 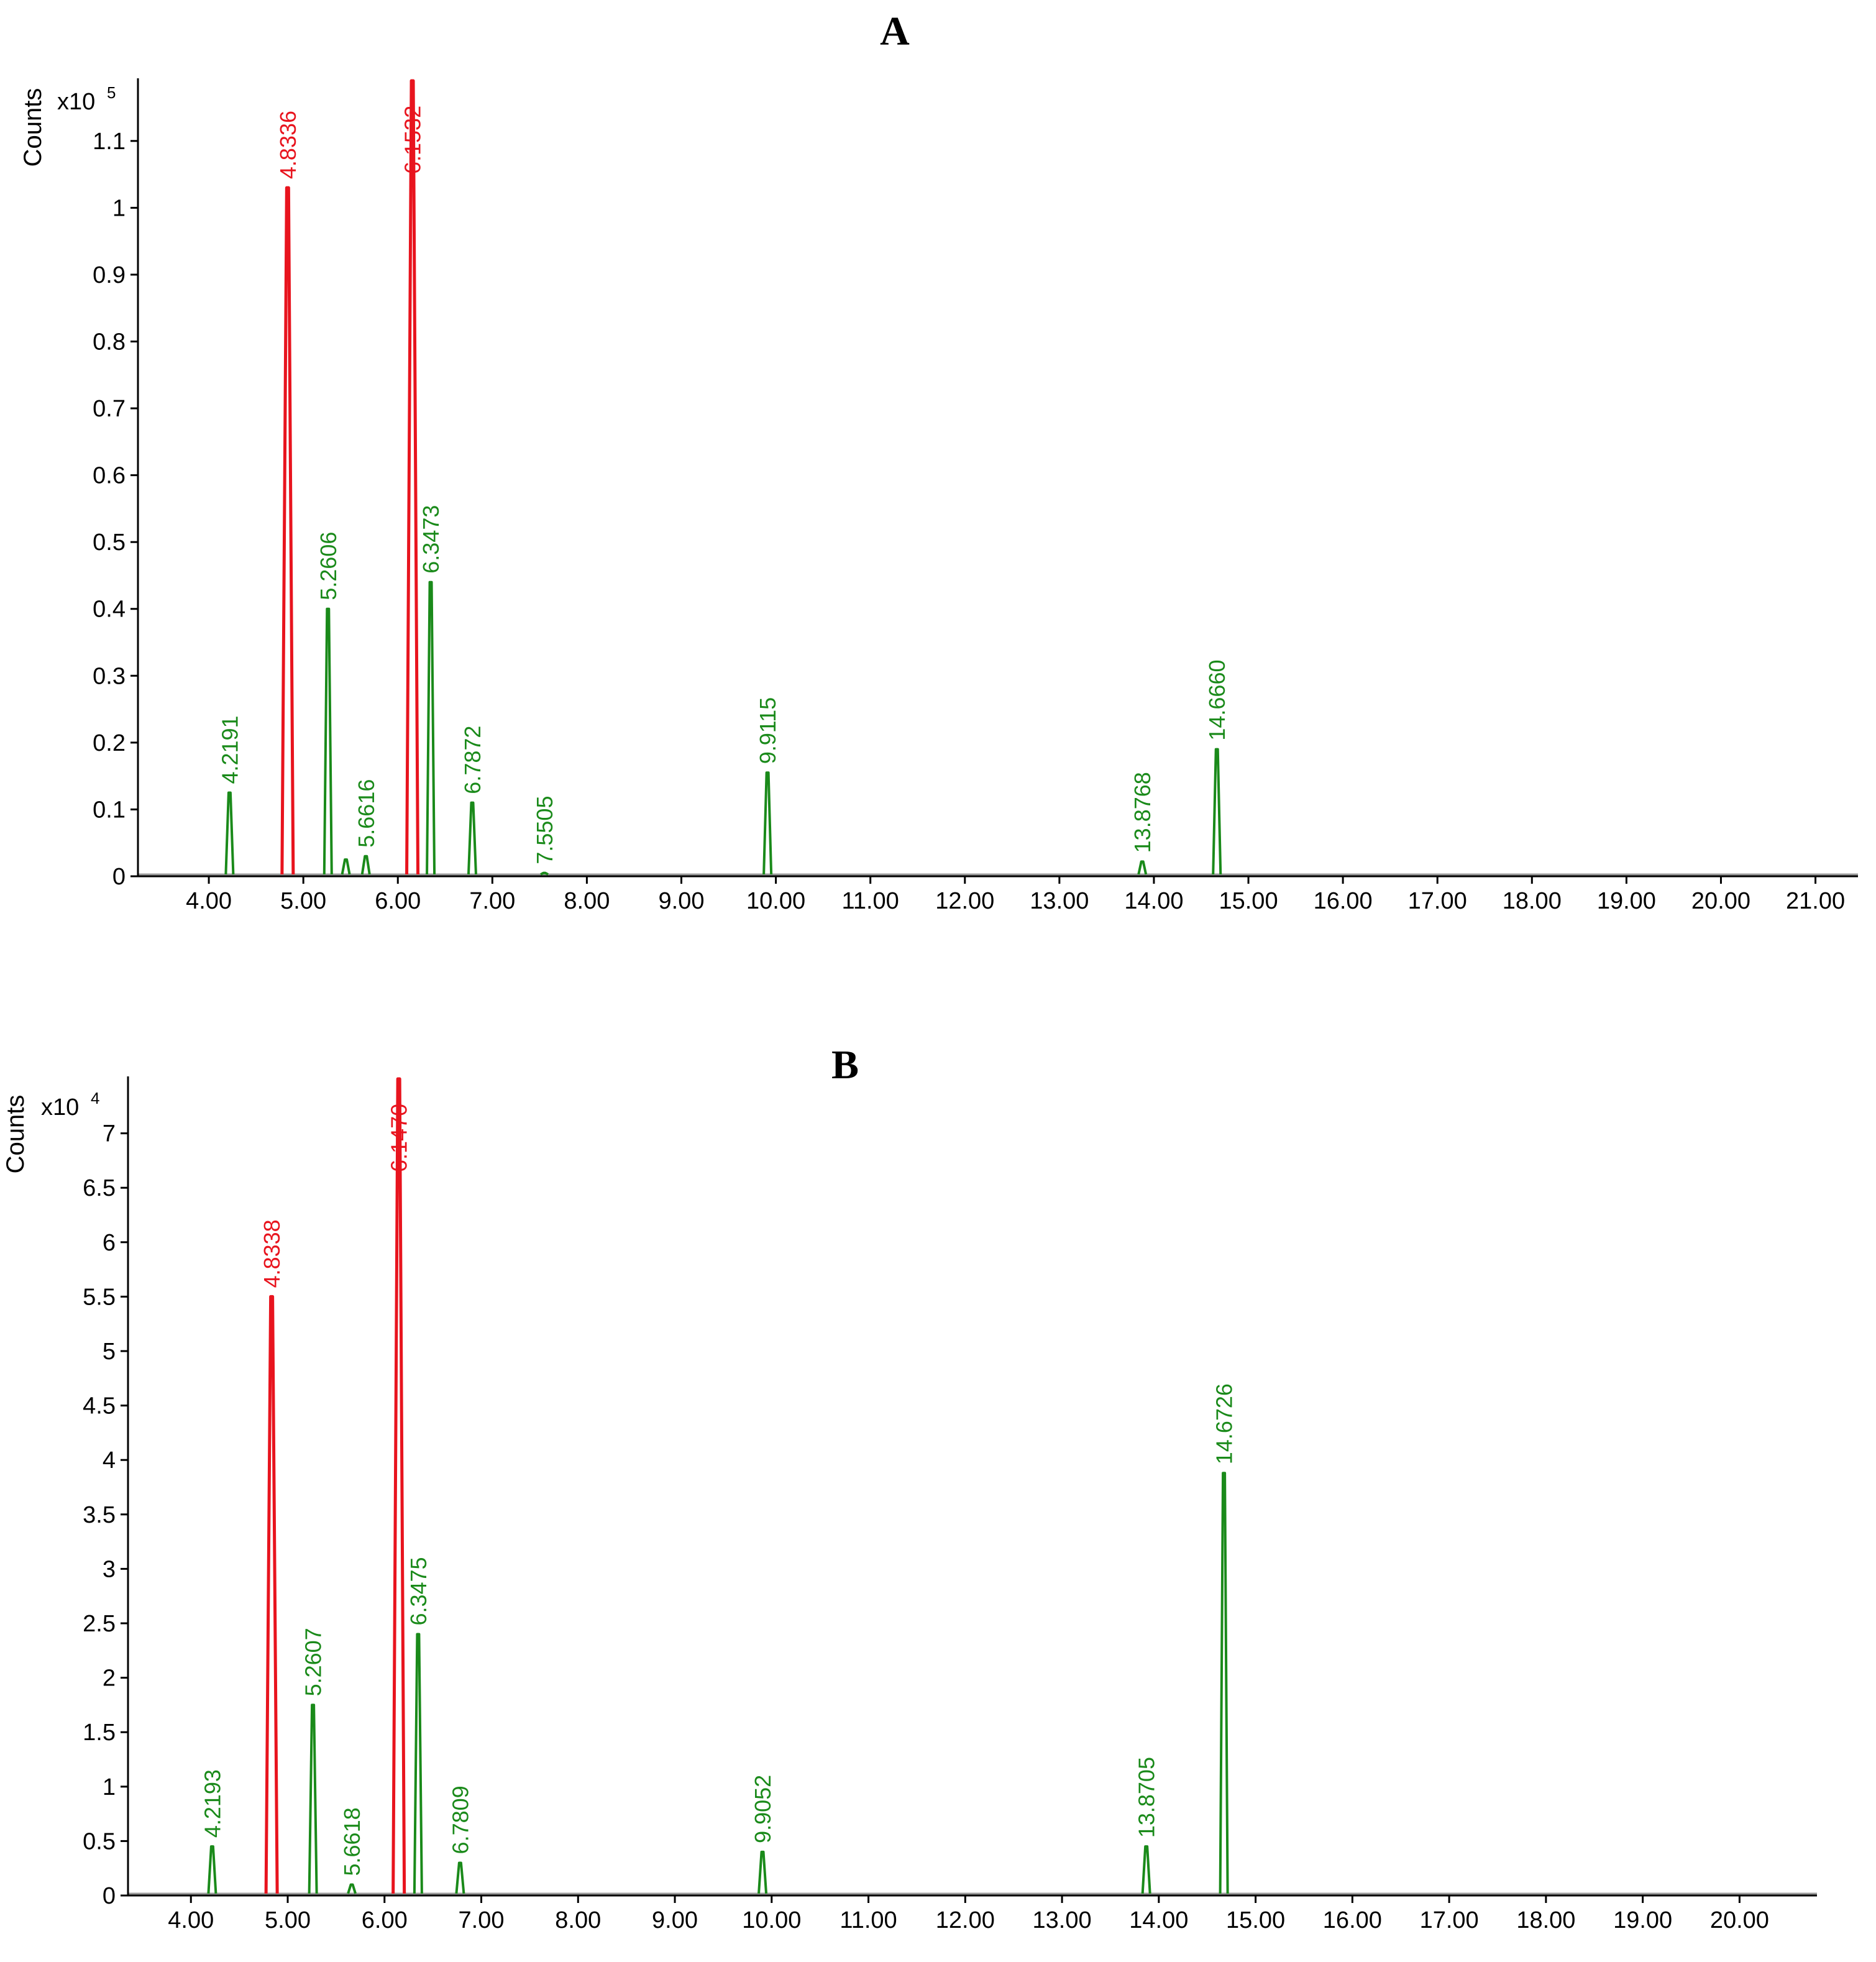 What do you see at coordinates (1438, 901) in the screenshot?
I see `panel-a-x-tick-label: 17.00` at bounding box center [1438, 901].